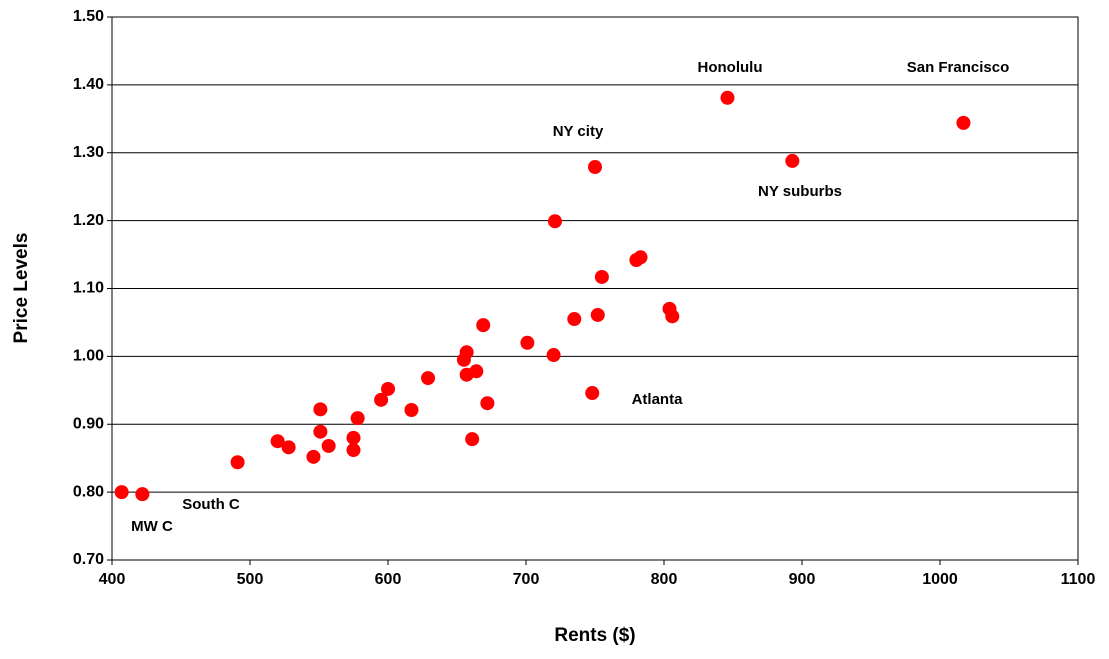 The image size is (1109, 659). I want to click on x-tick-label: 600, so click(388, 579).